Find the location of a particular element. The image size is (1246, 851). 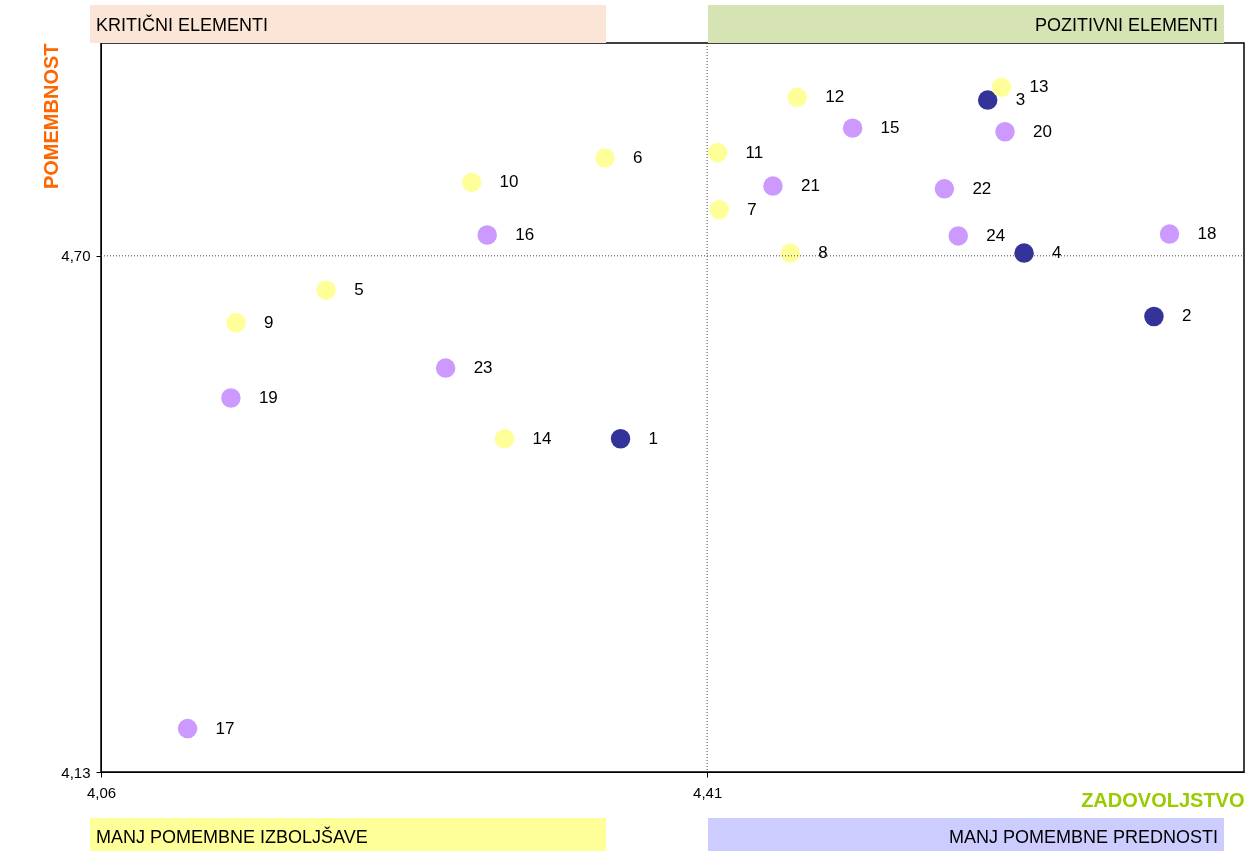

text: MANJ POMEMBNE PREDNOSTI is located at coordinates (966, 834).